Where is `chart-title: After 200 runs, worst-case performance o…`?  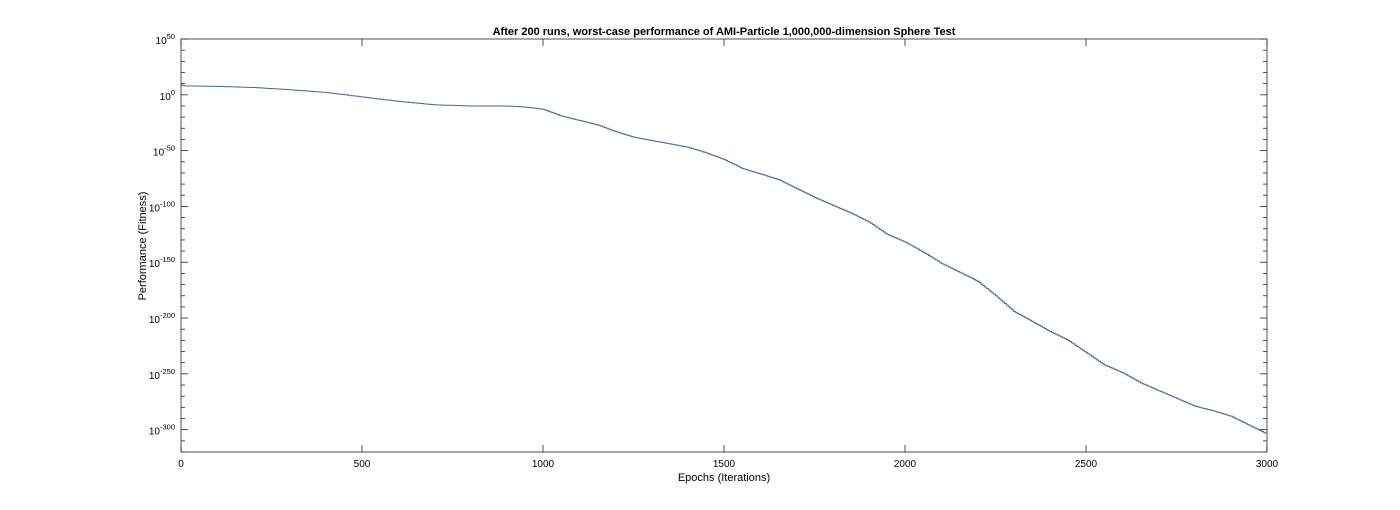 chart-title: After 200 runs, worst-case performance o… is located at coordinates (724, 32).